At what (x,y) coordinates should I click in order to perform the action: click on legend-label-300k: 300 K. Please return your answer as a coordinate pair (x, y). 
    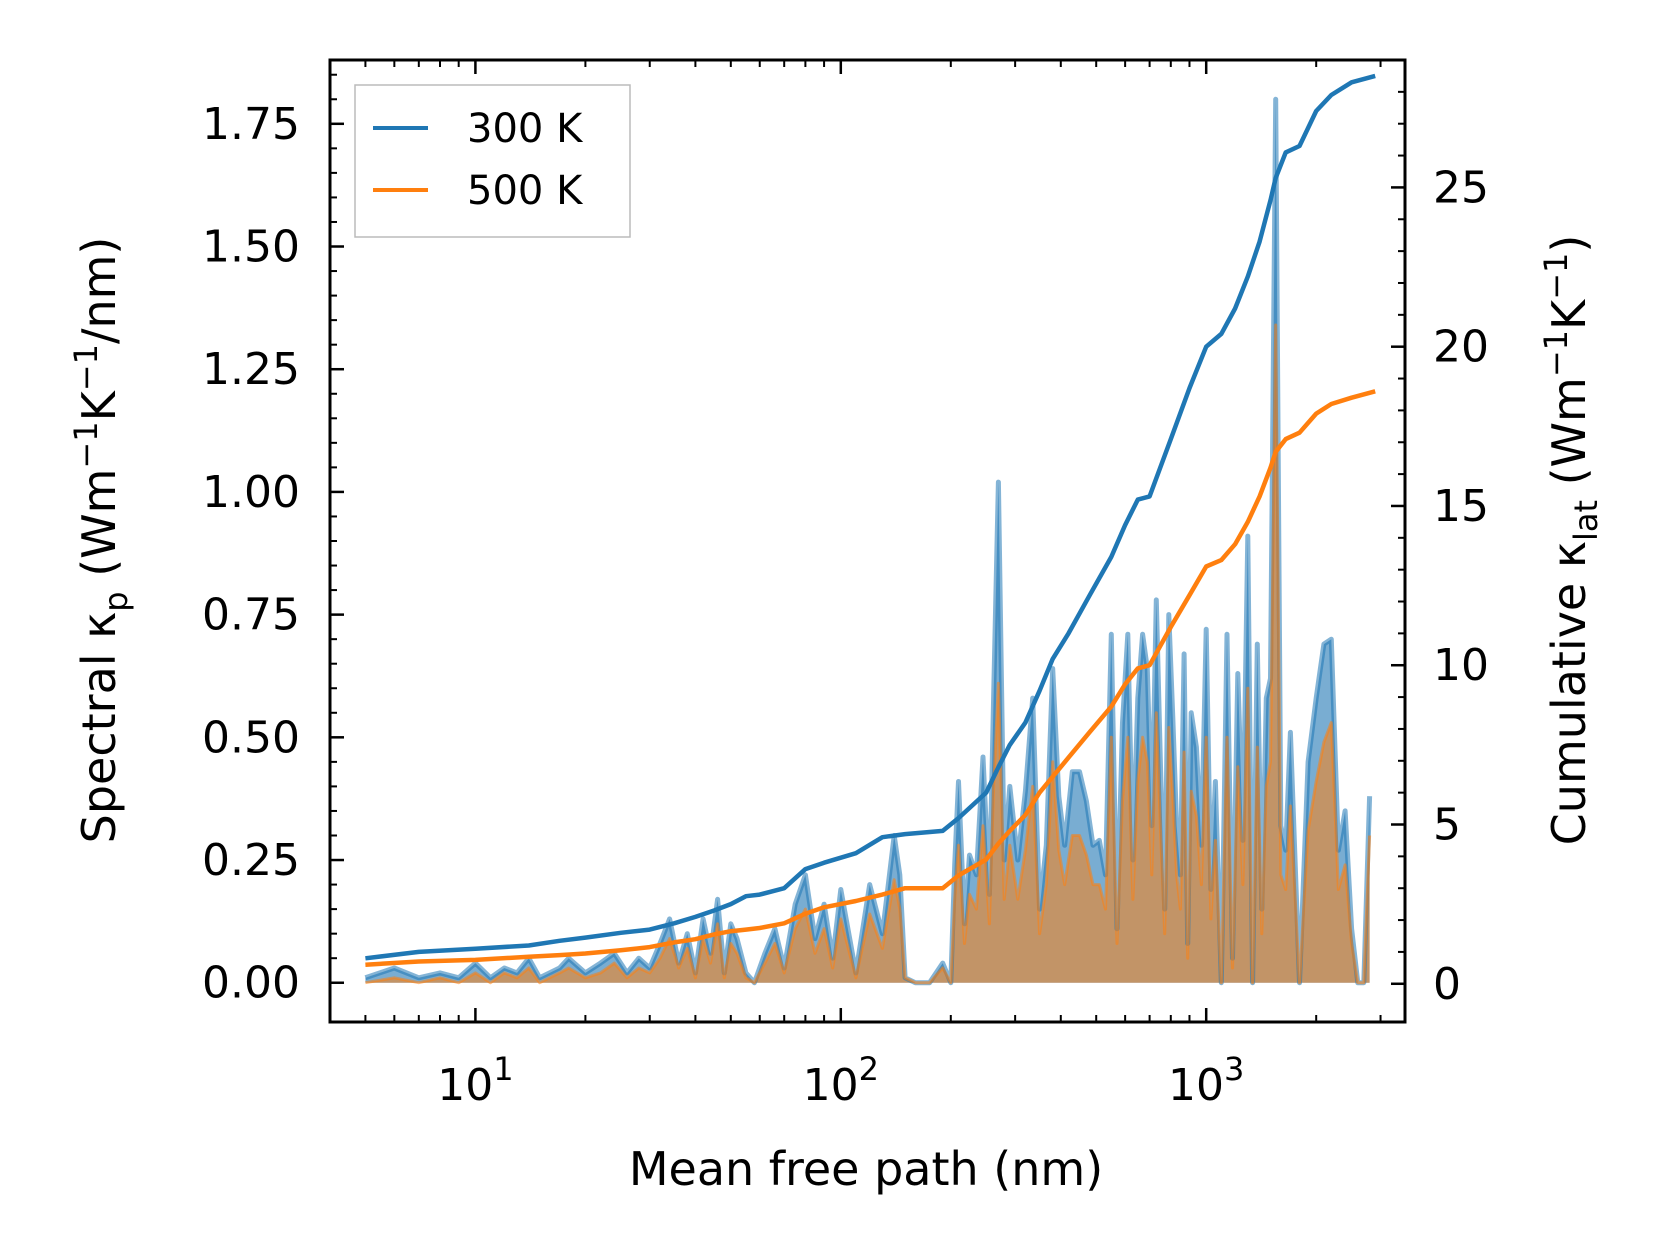
    Looking at the image, I should click on (525, 129).